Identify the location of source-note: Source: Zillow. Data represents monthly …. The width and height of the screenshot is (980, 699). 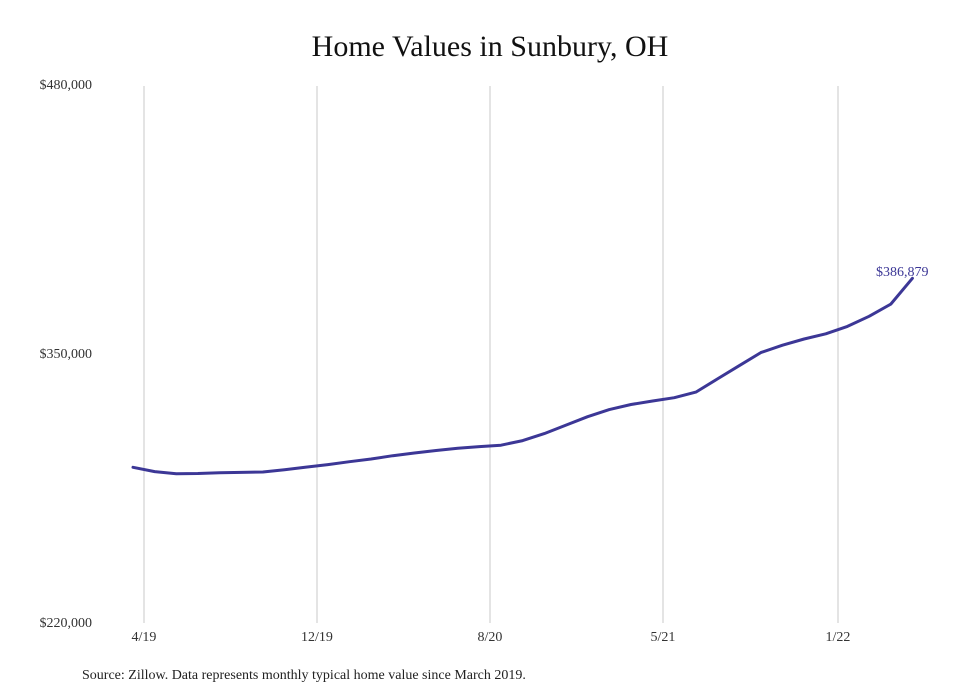
(304, 675).